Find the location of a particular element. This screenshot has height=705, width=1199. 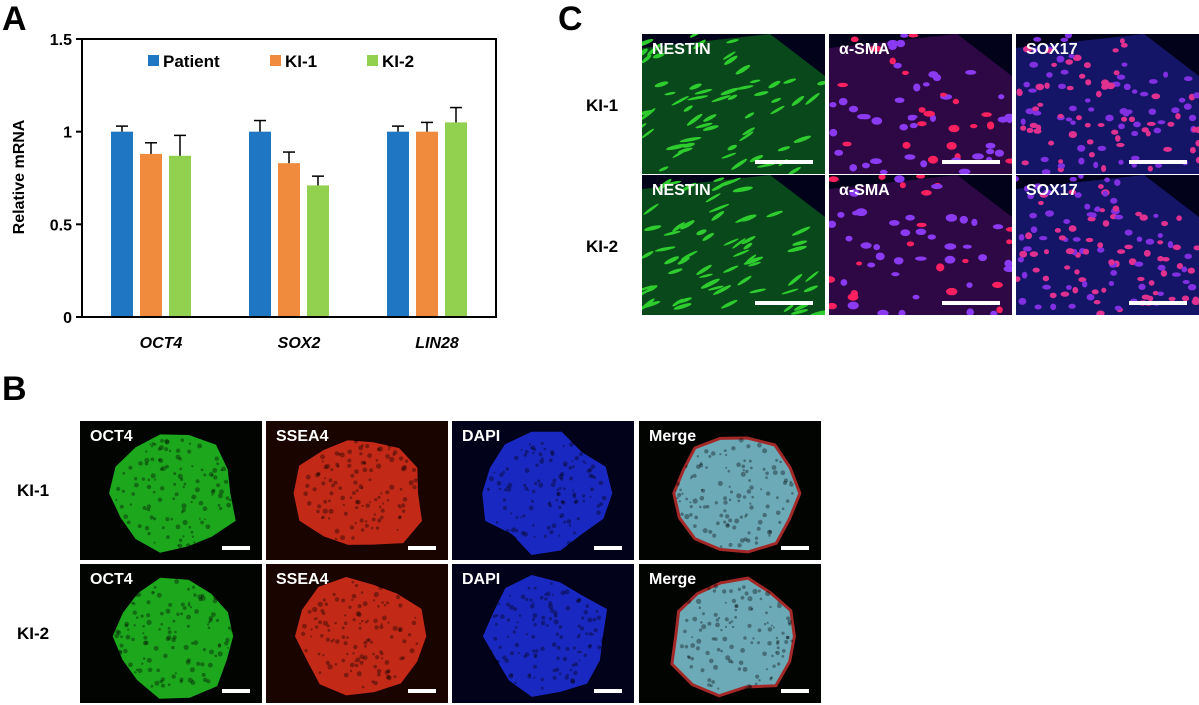

legend-label: KI-1 is located at coordinates (301, 61).